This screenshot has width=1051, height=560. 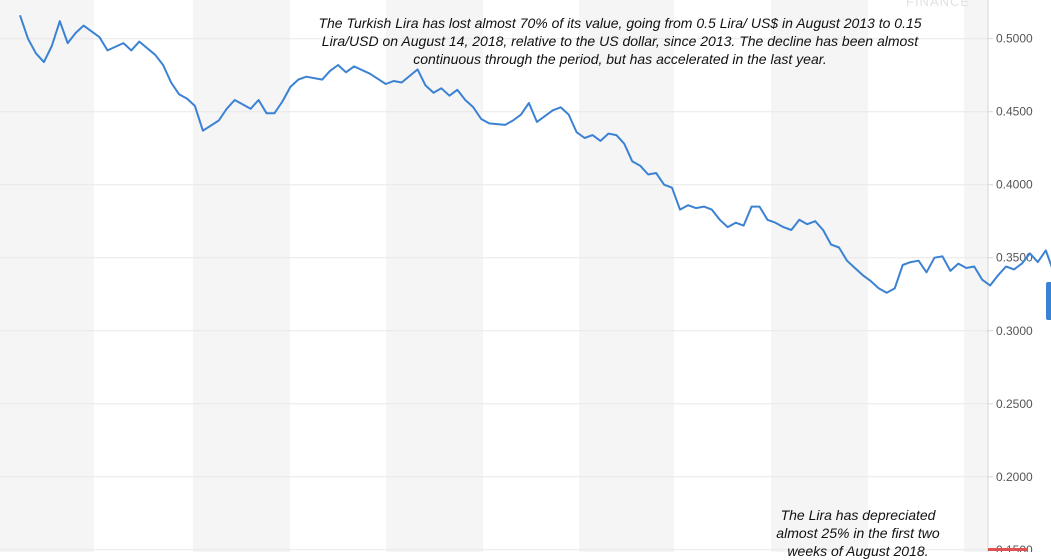 I want to click on y-tick-label: 0.3000, so click(x=1014, y=331).